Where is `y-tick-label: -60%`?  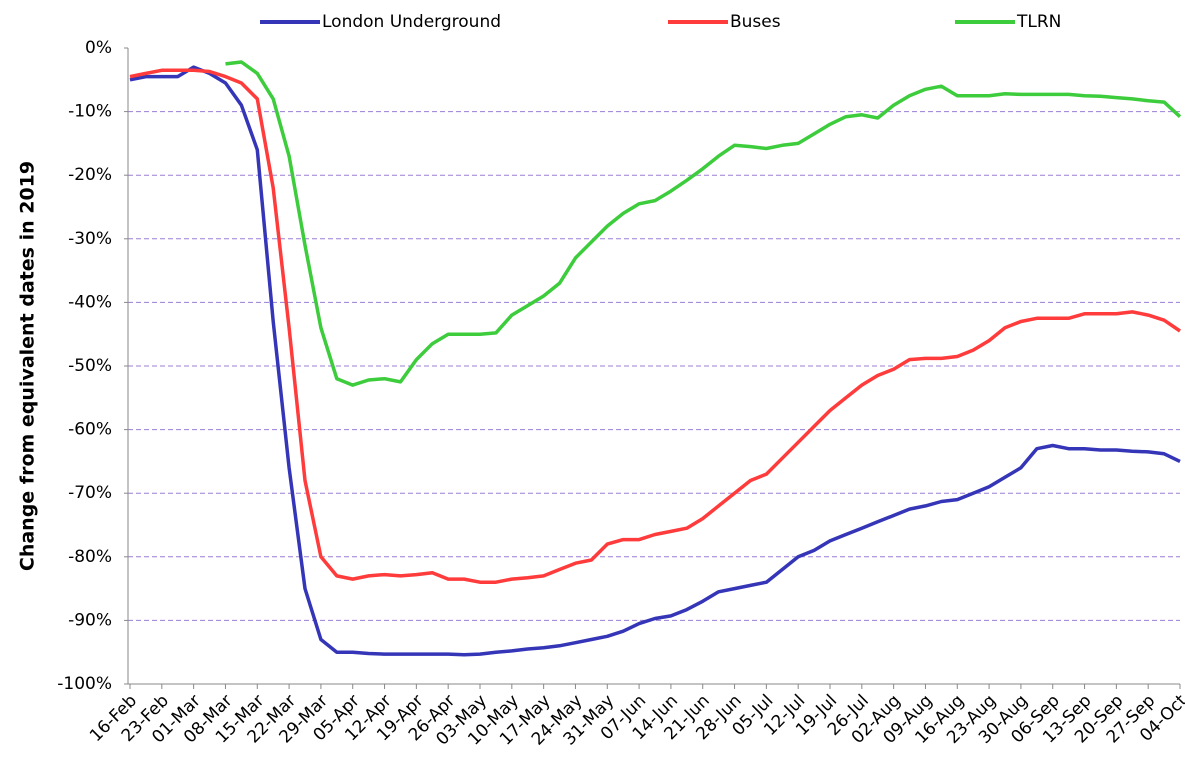 y-tick-label: -60% is located at coordinates (90, 430).